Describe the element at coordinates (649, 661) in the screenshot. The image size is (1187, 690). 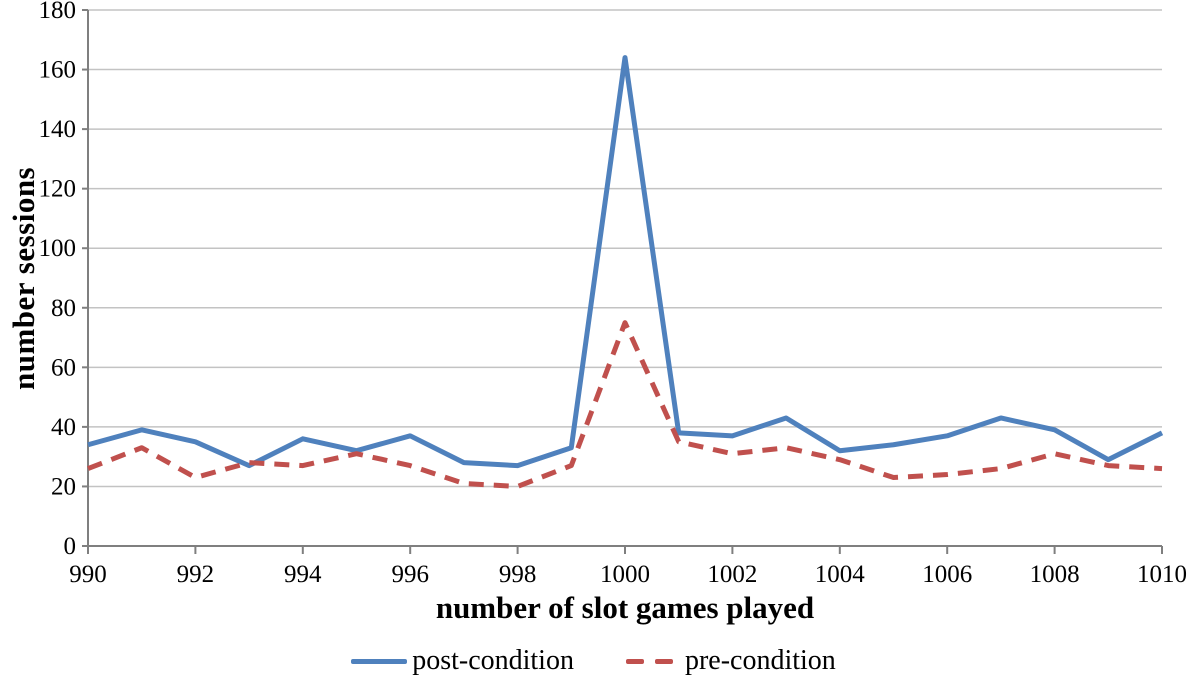
I see `pre-condition-dash-swatch` at that location.